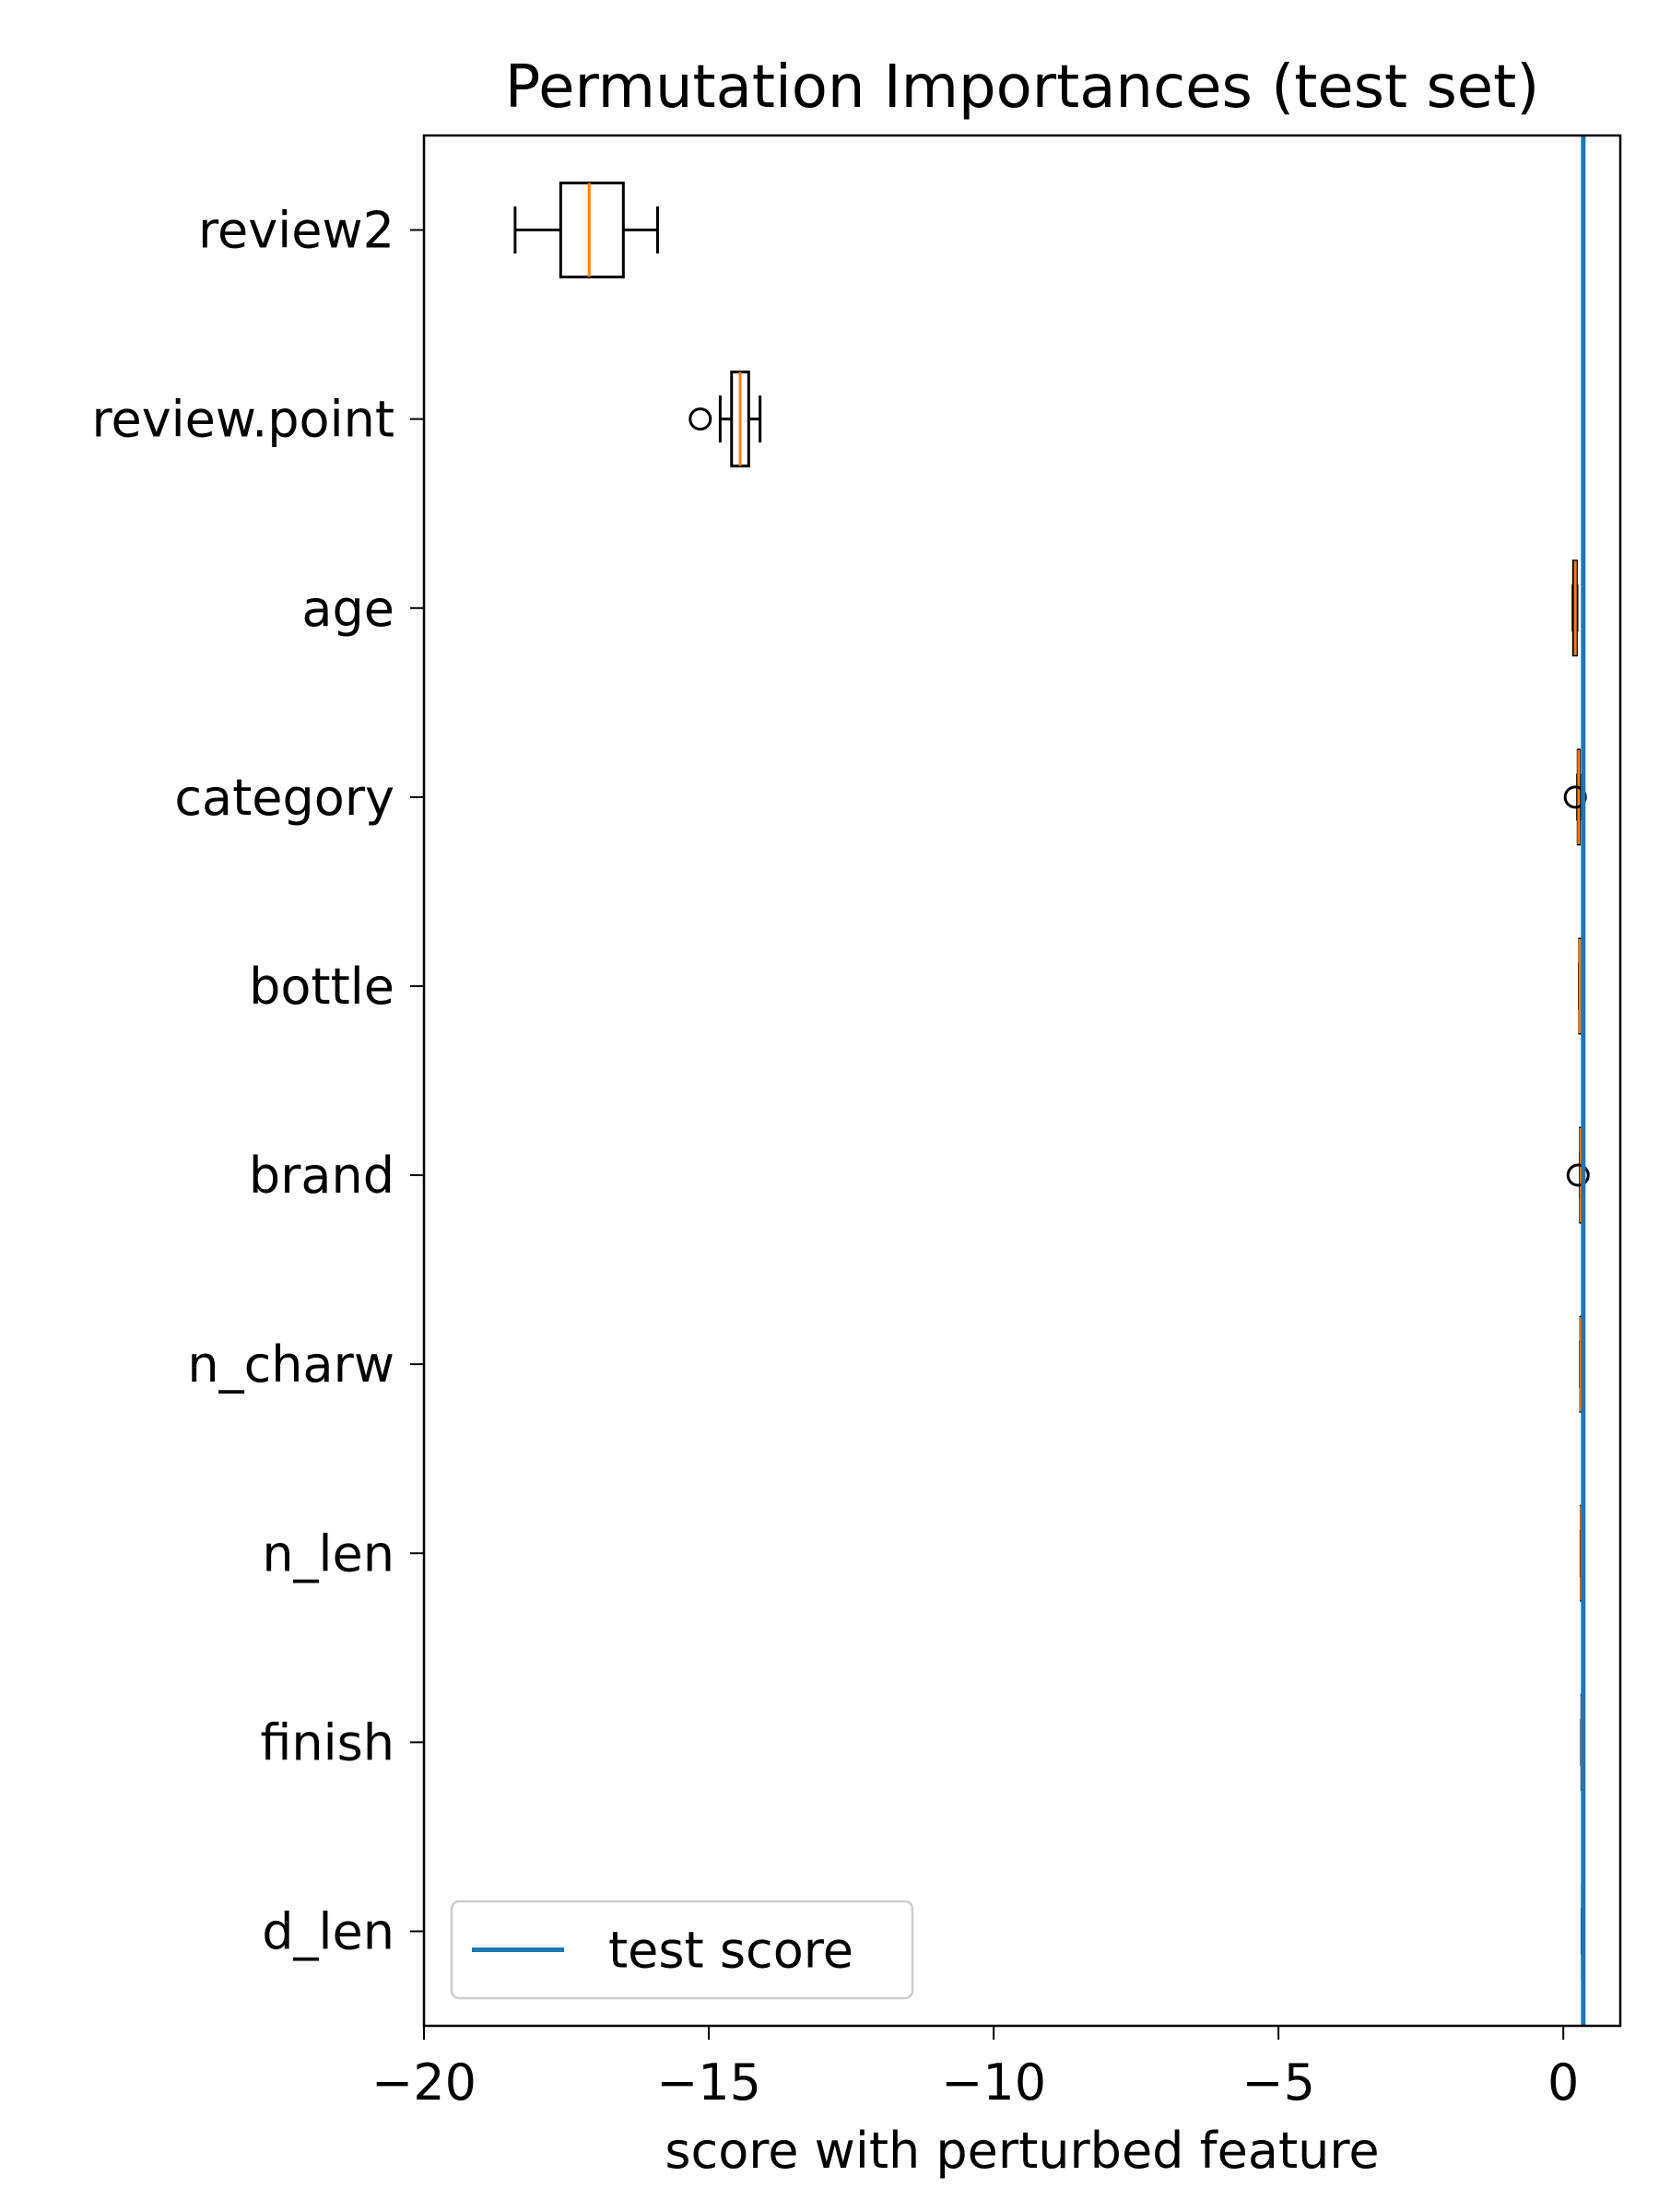 This screenshot has height=2212, width=1659. I want to click on iqr-box, so click(592, 230).